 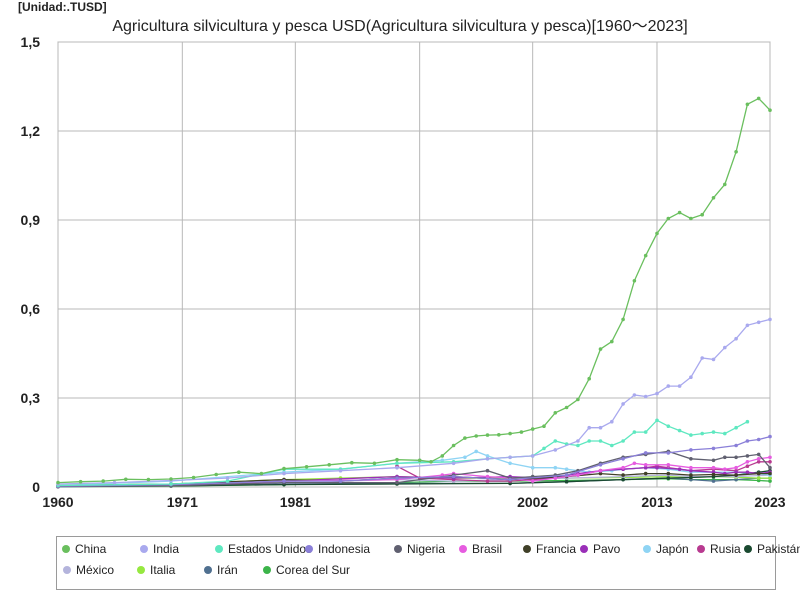 I want to click on legend-label: Rusia, so click(x=725, y=549).